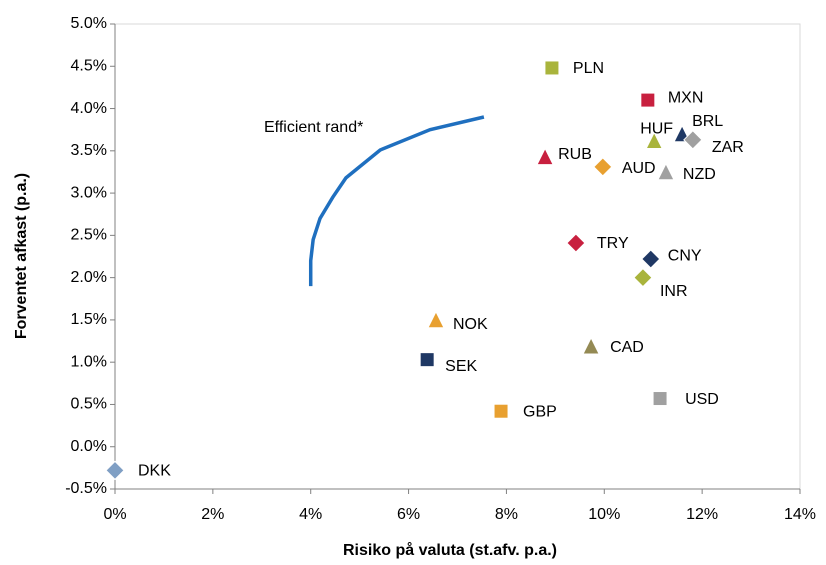  What do you see at coordinates (728, 147) in the screenshot?
I see `point-label: ZAR` at bounding box center [728, 147].